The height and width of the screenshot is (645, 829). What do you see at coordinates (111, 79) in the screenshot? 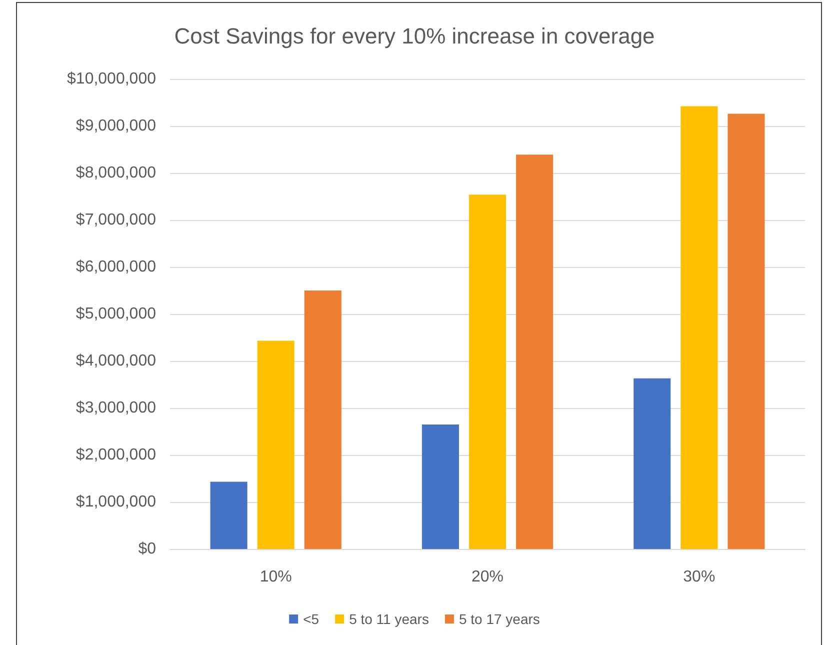
I see `y-tick-label: $10,000,000` at bounding box center [111, 79].